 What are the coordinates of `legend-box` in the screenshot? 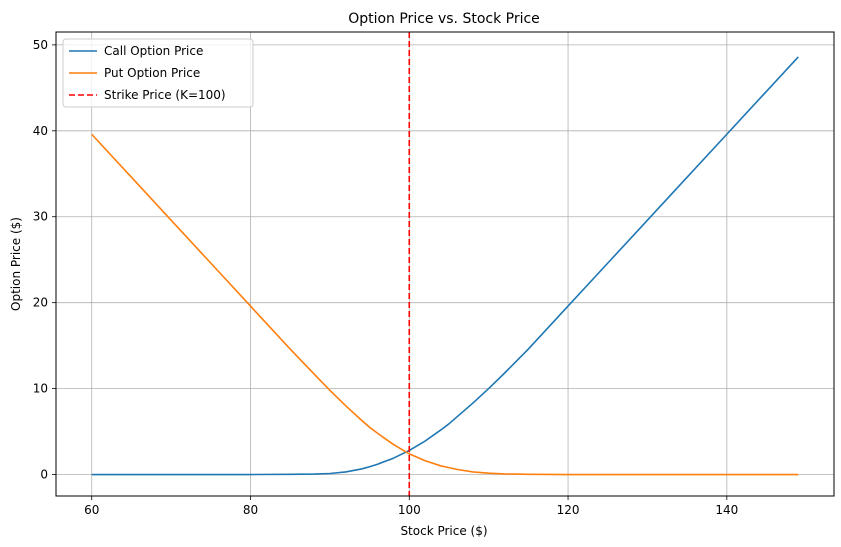 It's located at (158, 73).